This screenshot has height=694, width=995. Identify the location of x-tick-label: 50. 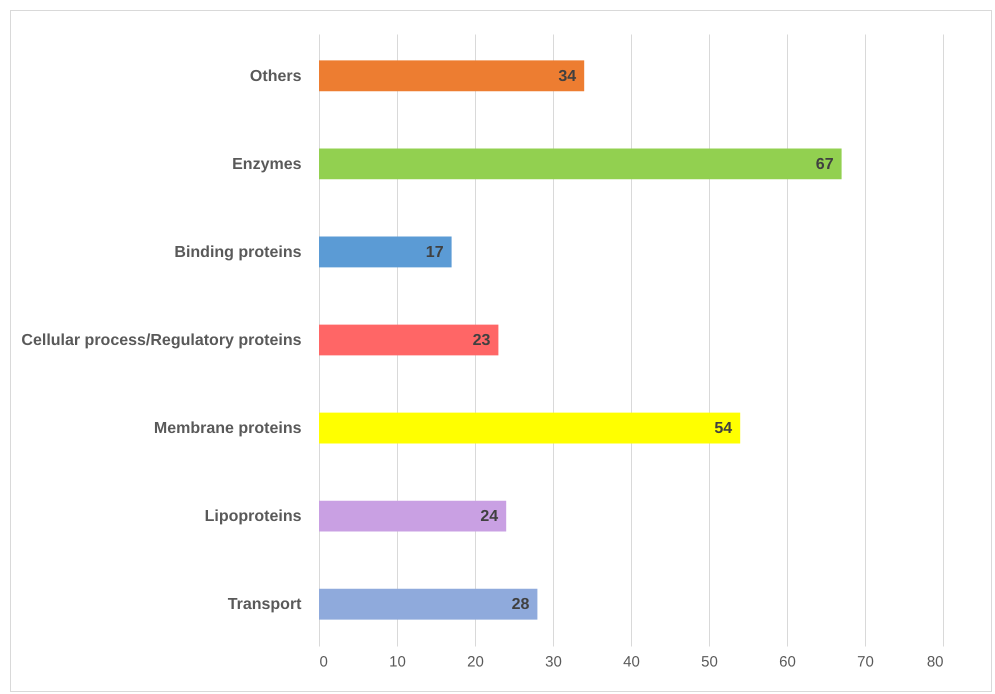
(709, 662).